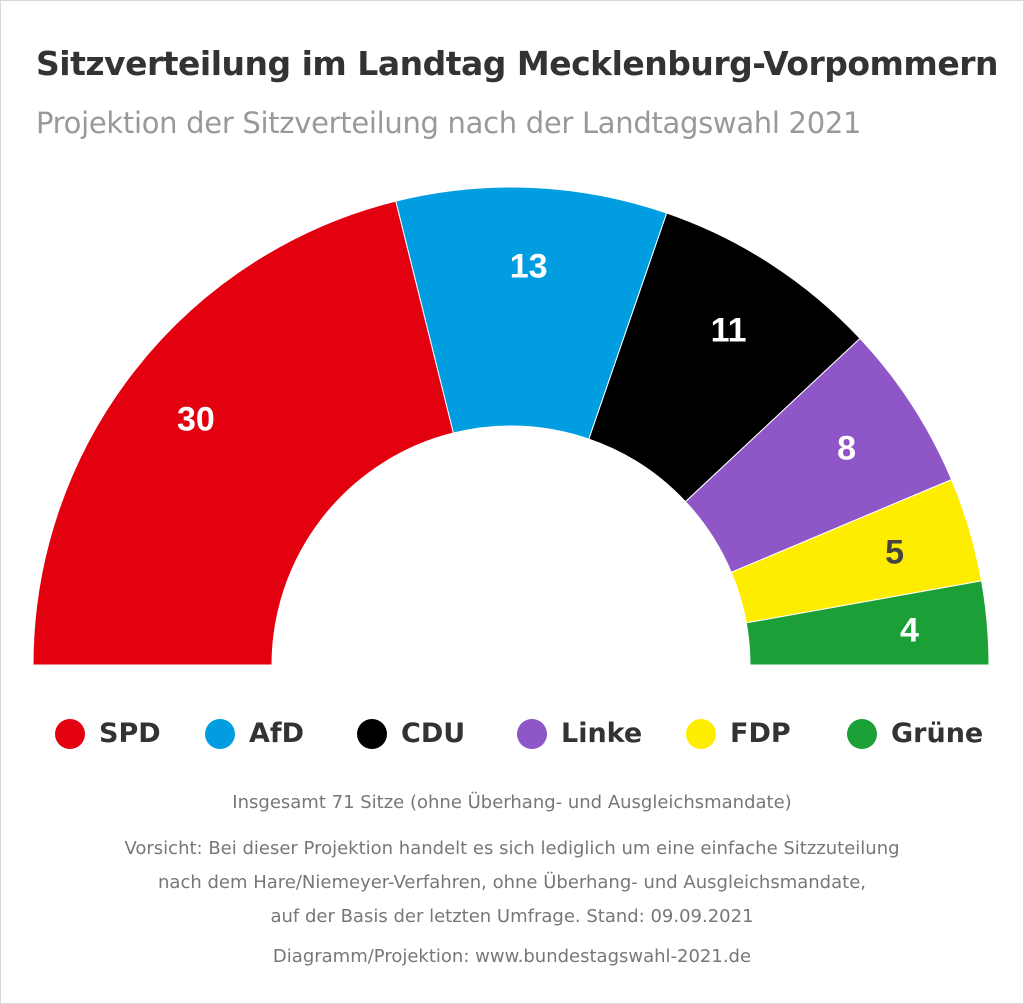 The image size is (1024, 1004). What do you see at coordinates (277, 733) in the screenshot?
I see `legend-label: AfD` at bounding box center [277, 733].